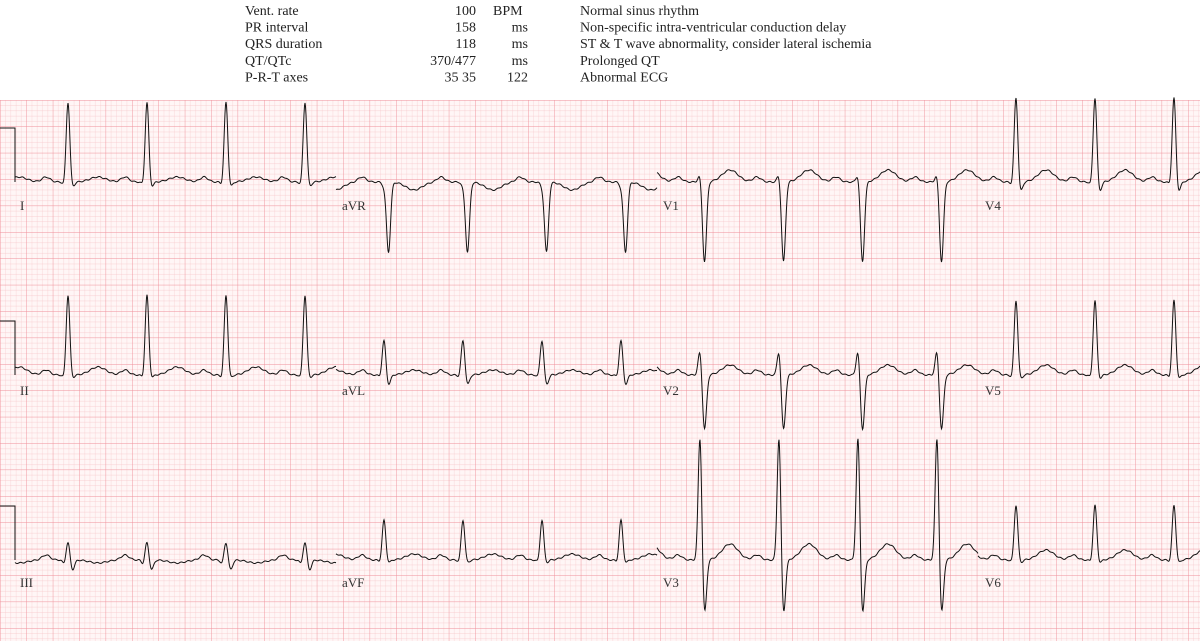  Describe the element at coordinates (353, 390) in the screenshot. I see `lead-label: aVL` at that location.